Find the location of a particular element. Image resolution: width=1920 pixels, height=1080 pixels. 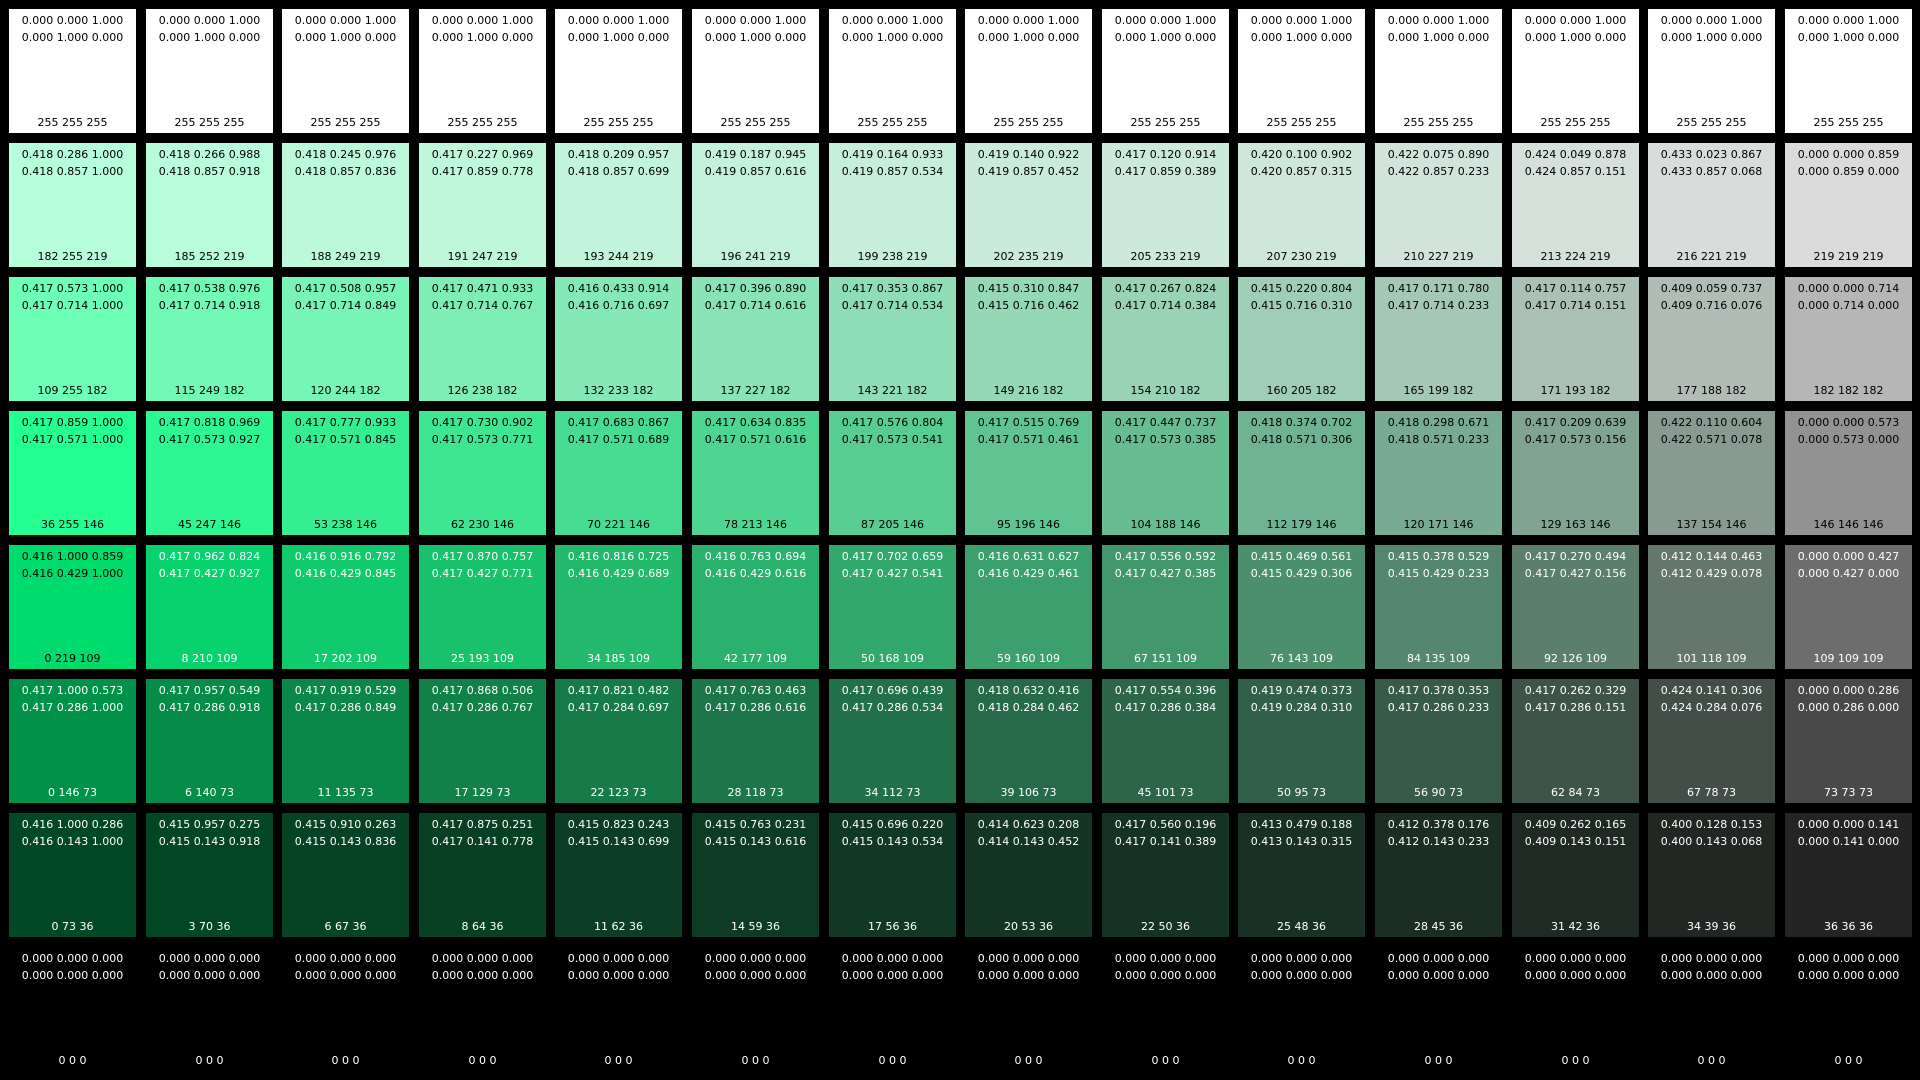

swatch-values-line-2: 0.416 0.429 0.616 is located at coordinates (755, 573).